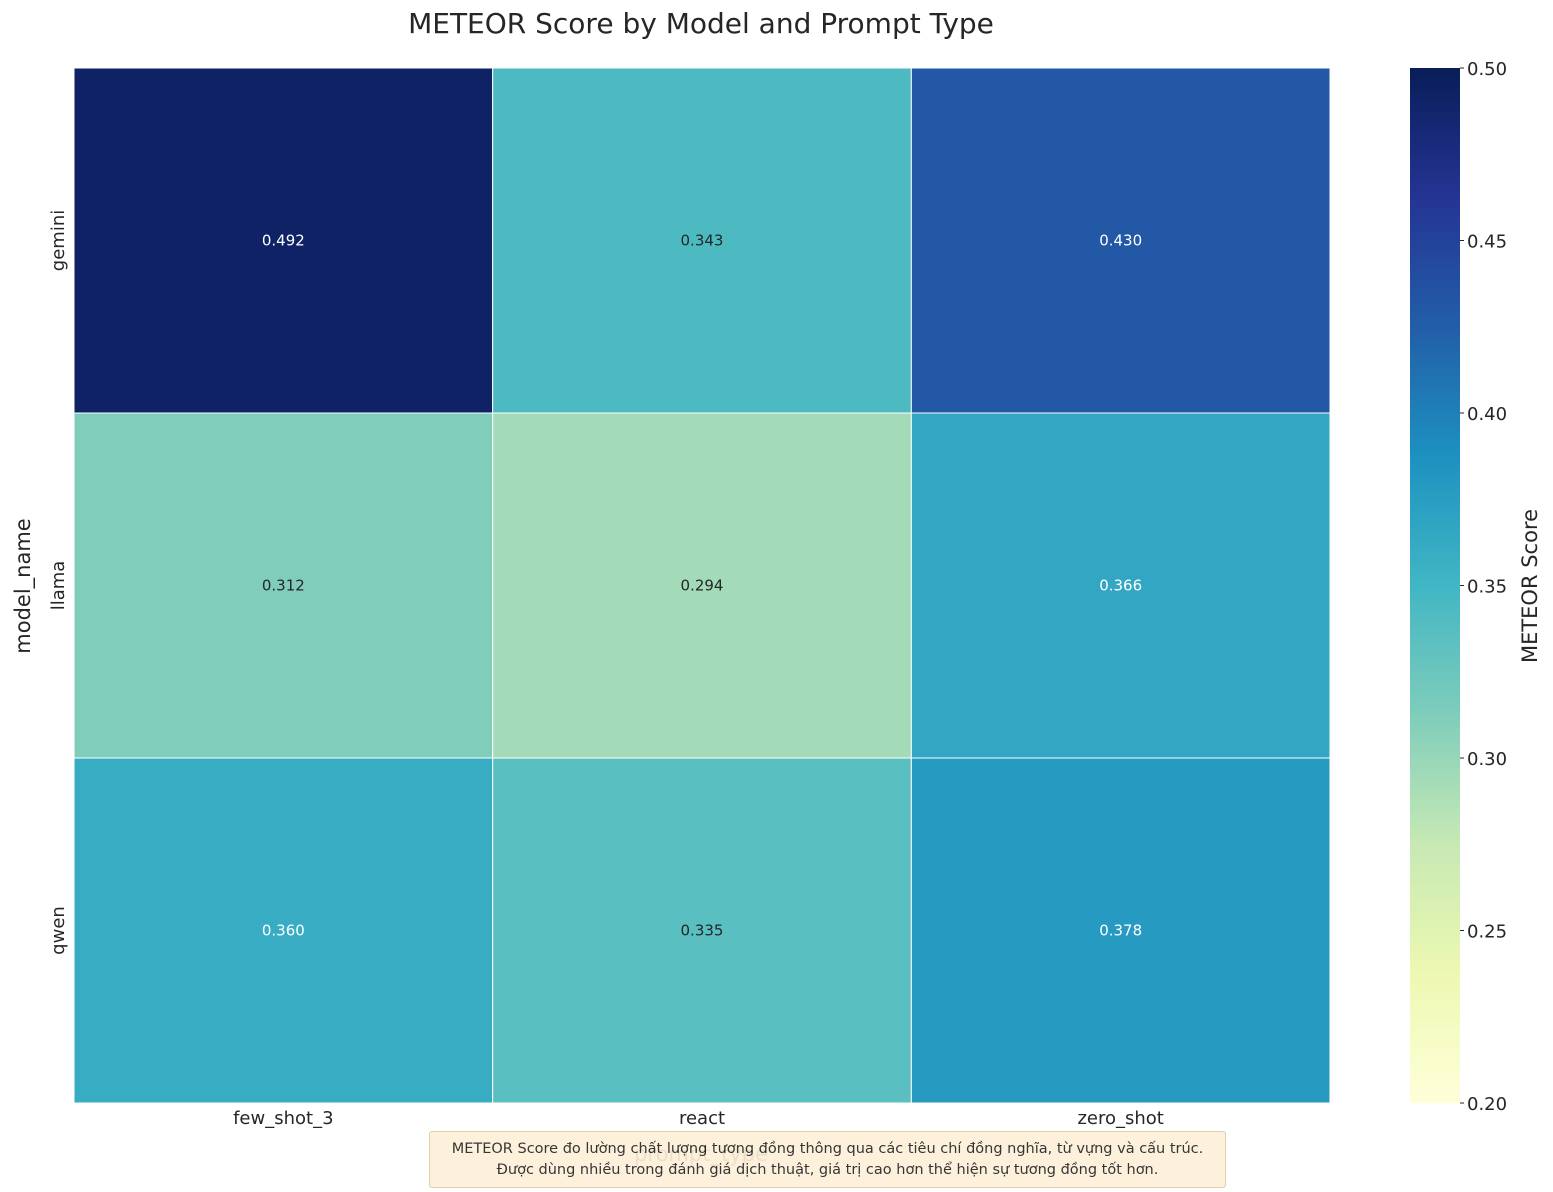 The width and height of the screenshot is (1553, 1192). What do you see at coordinates (1487, 69) in the screenshot?
I see `colorbar-tick-label: 0.50` at bounding box center [1487, 69].